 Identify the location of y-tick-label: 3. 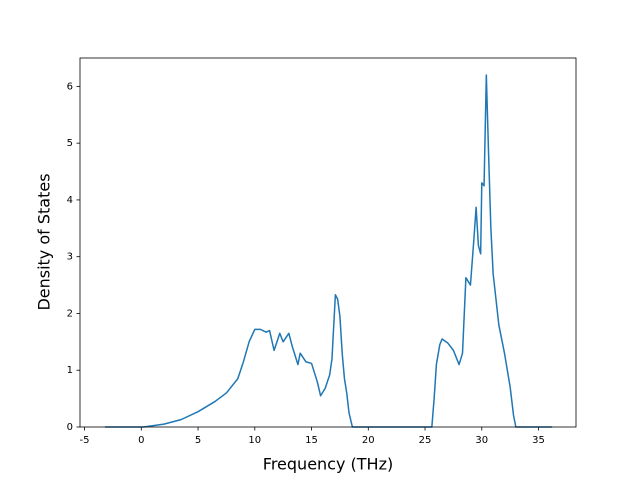
(70, 257).